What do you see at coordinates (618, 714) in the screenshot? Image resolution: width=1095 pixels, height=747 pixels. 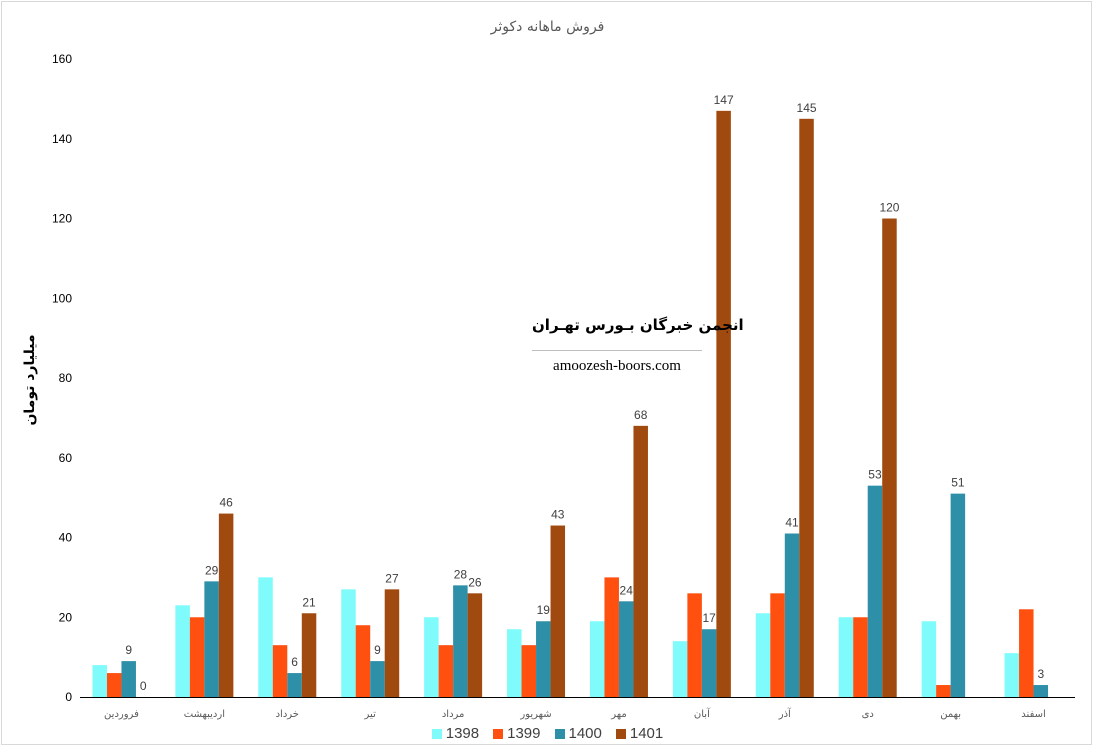 I see `category-label: مهر` at bounding box center [618, 714].